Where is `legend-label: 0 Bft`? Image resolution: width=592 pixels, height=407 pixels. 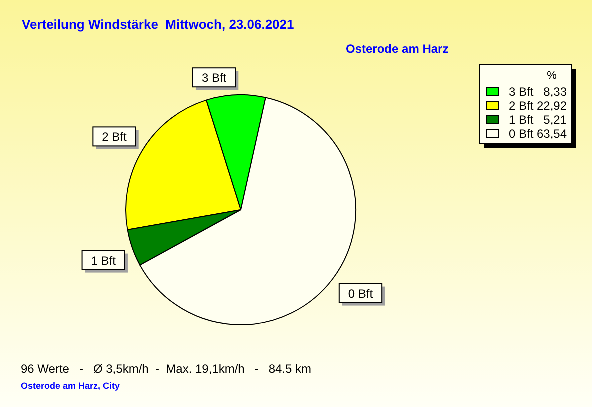 legend-label: 0 Bft is located at coordinates (521, 134).